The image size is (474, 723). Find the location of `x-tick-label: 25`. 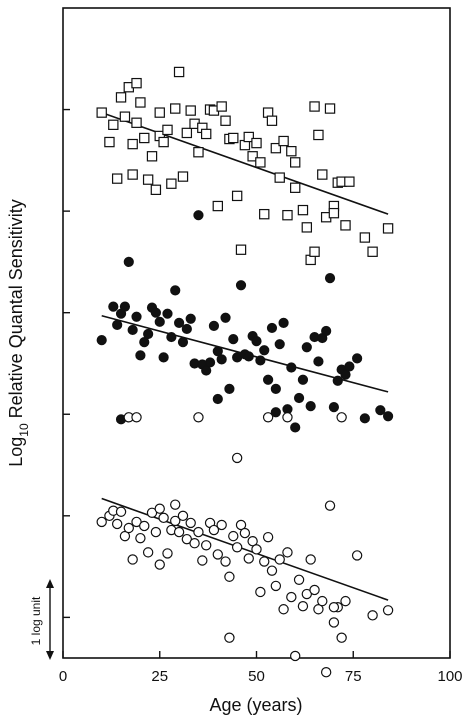

x-tick-label: 25 is located at coordinates (159, 676).